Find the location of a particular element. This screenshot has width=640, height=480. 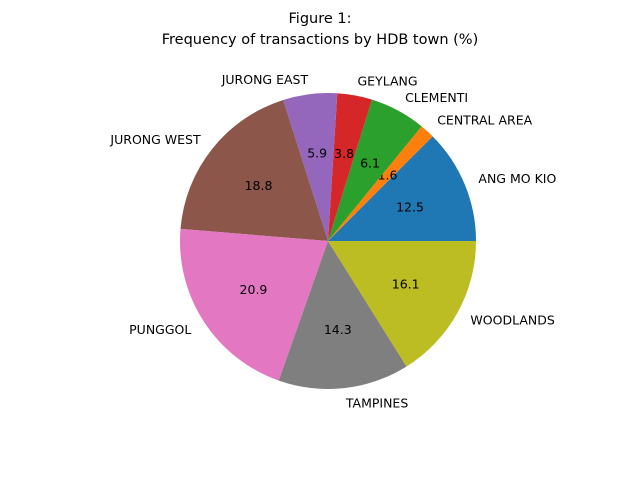

slice-pct-jurong-east: 5.9 is located at coordinates (317, 152).